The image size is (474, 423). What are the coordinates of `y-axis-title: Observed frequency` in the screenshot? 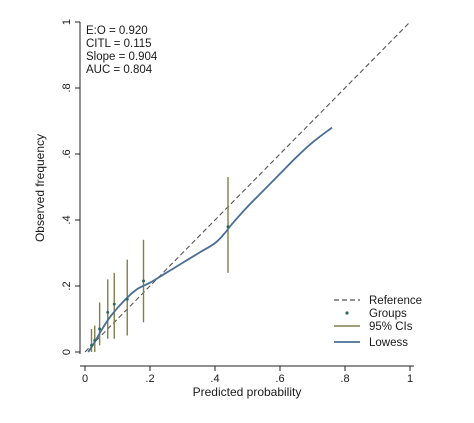 It's located at (40, 188).